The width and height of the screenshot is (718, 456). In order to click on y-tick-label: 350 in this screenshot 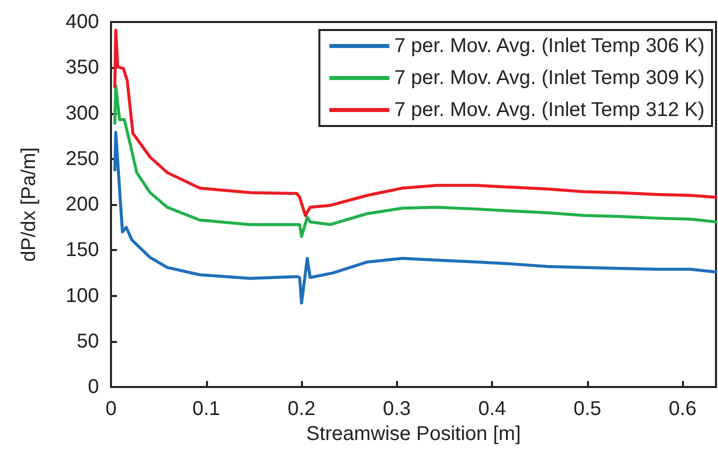, I will do `click(82, 67)`.